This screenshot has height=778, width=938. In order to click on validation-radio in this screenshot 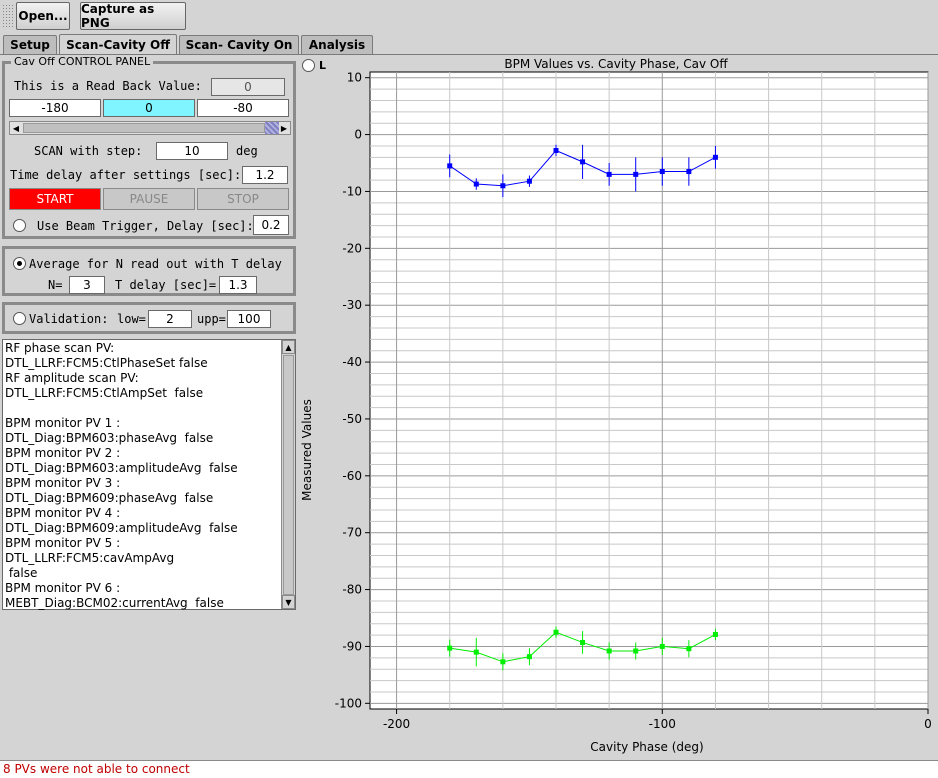, I will do `click(19, 318)`.